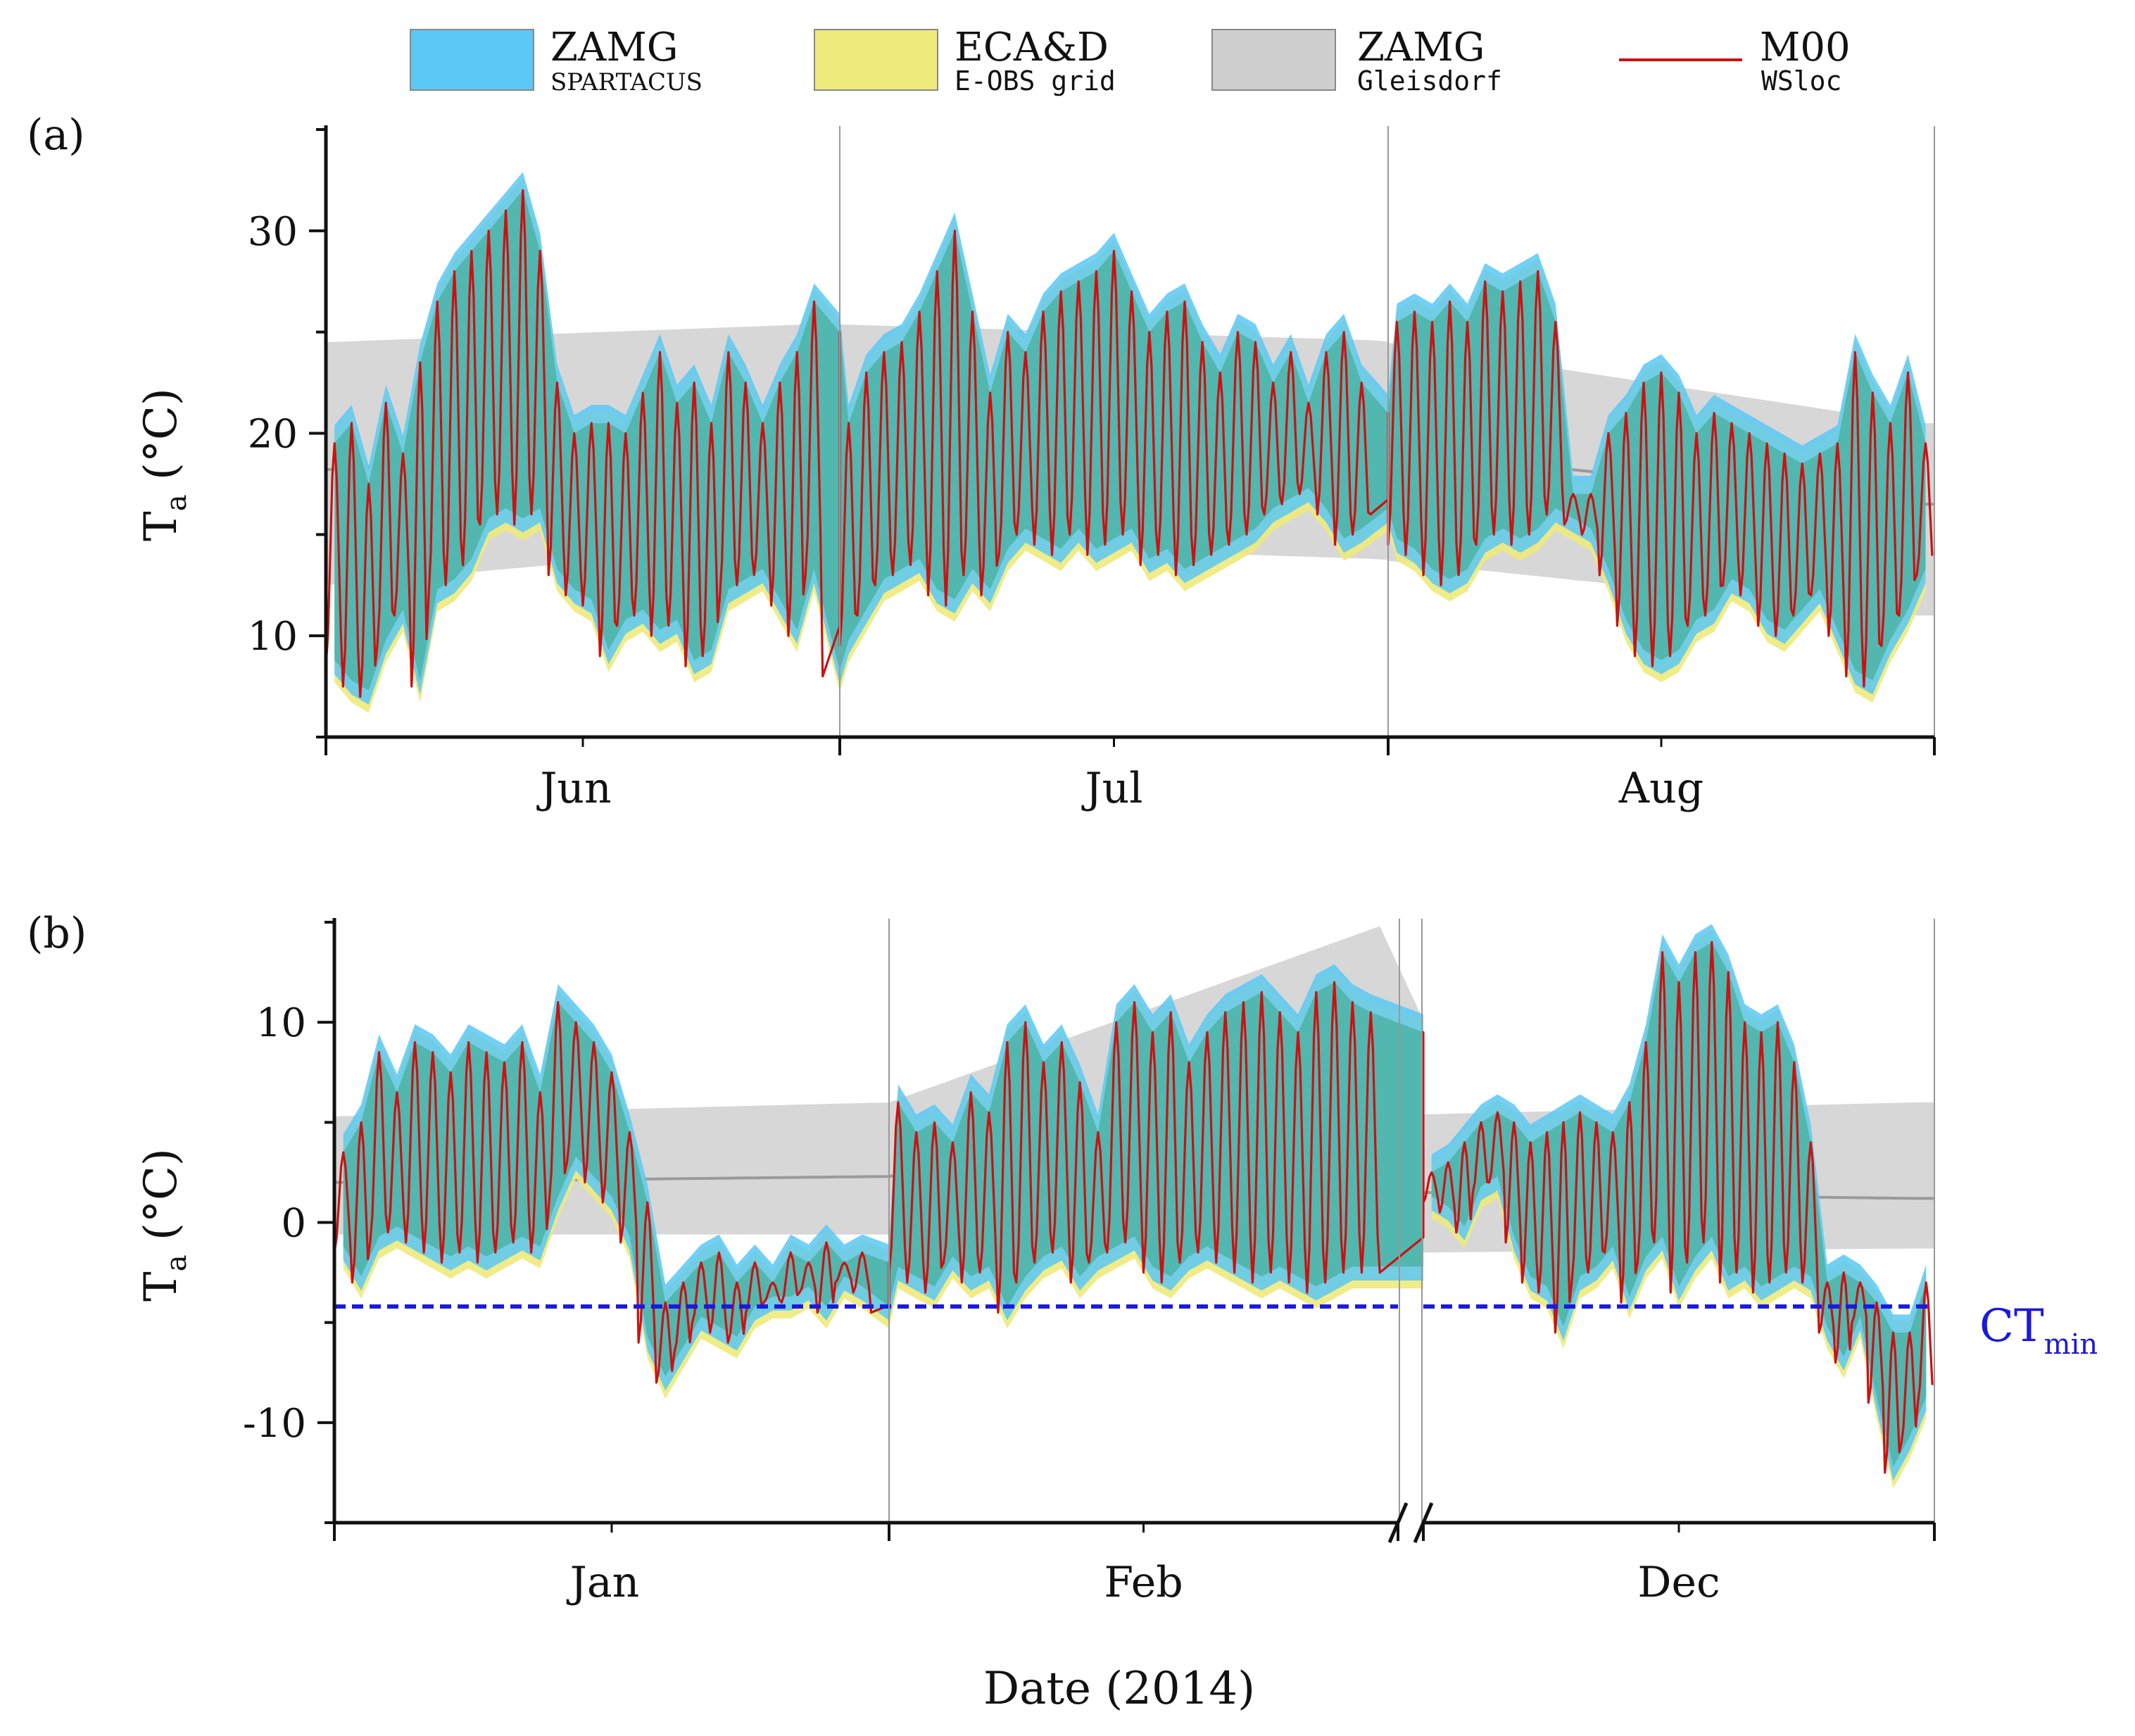 This screenshot has height=1736, width=2135. Describe the element at coordinates (1143, 1582) in the screenshot. I see `x-tick-label-feb: Feb` at that location.